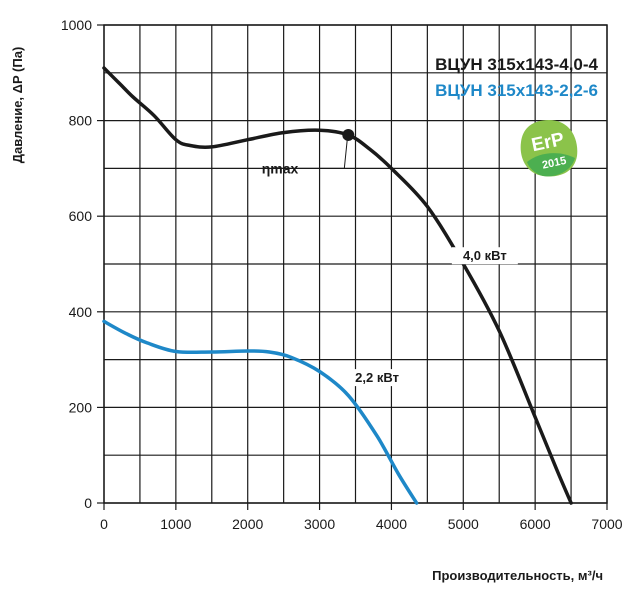  I want to click on x-tick-label: 1000, so click(175, 524).